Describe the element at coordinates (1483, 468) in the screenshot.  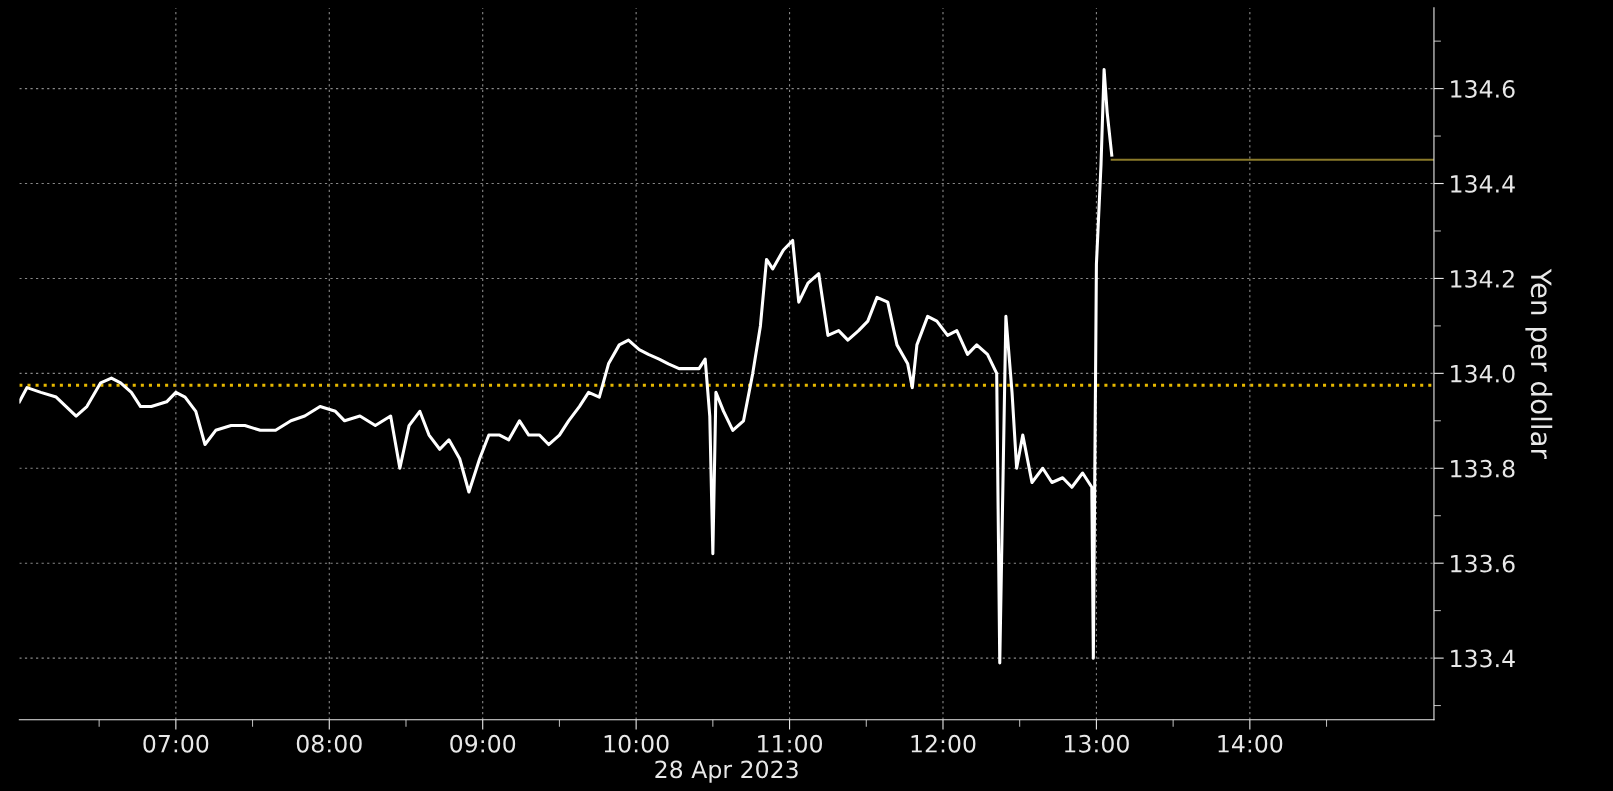
I see `y-tick-label: 133.8` at that location.